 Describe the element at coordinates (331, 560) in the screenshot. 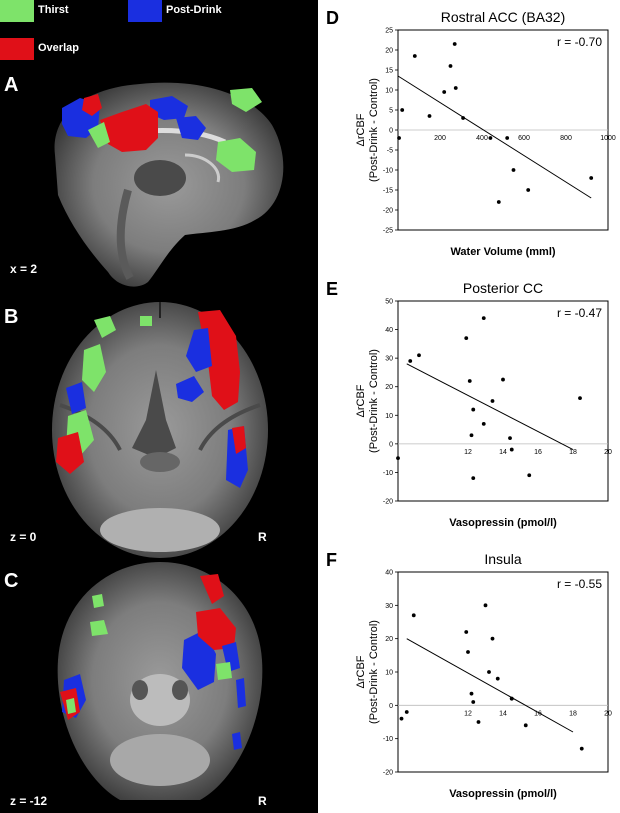

I see `chart-panel-letter: F` at that location.